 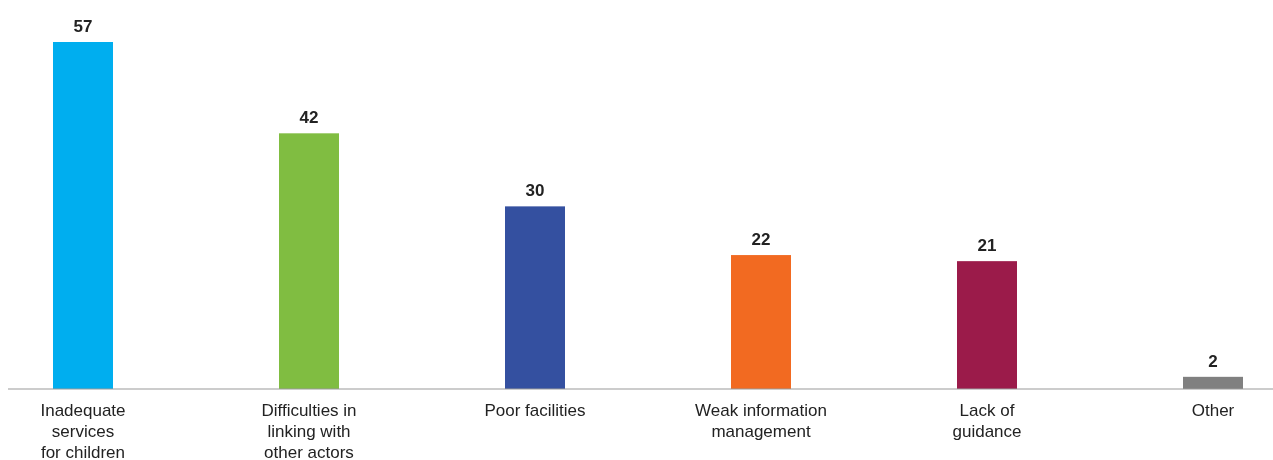 What do you see at coordinates (987, 421) in the screenshot?
I see `x-tick-label: Lack of guidance` at bounding box center [987, 421].